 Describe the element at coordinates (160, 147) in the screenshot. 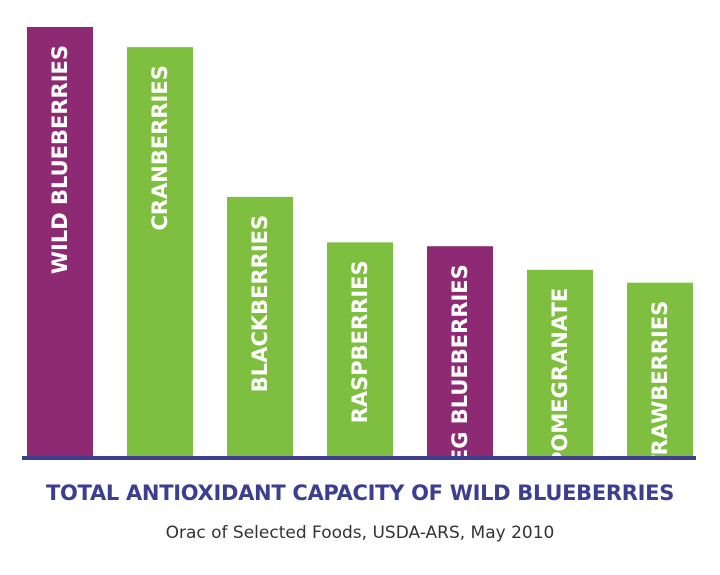

I see `bar-label: CRANBERRIES` at that location.